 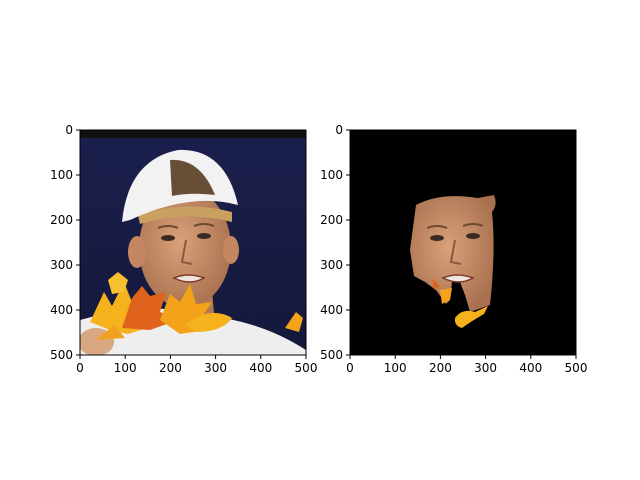 I want to click on leaf-overlay, so click(x=196, y=306).